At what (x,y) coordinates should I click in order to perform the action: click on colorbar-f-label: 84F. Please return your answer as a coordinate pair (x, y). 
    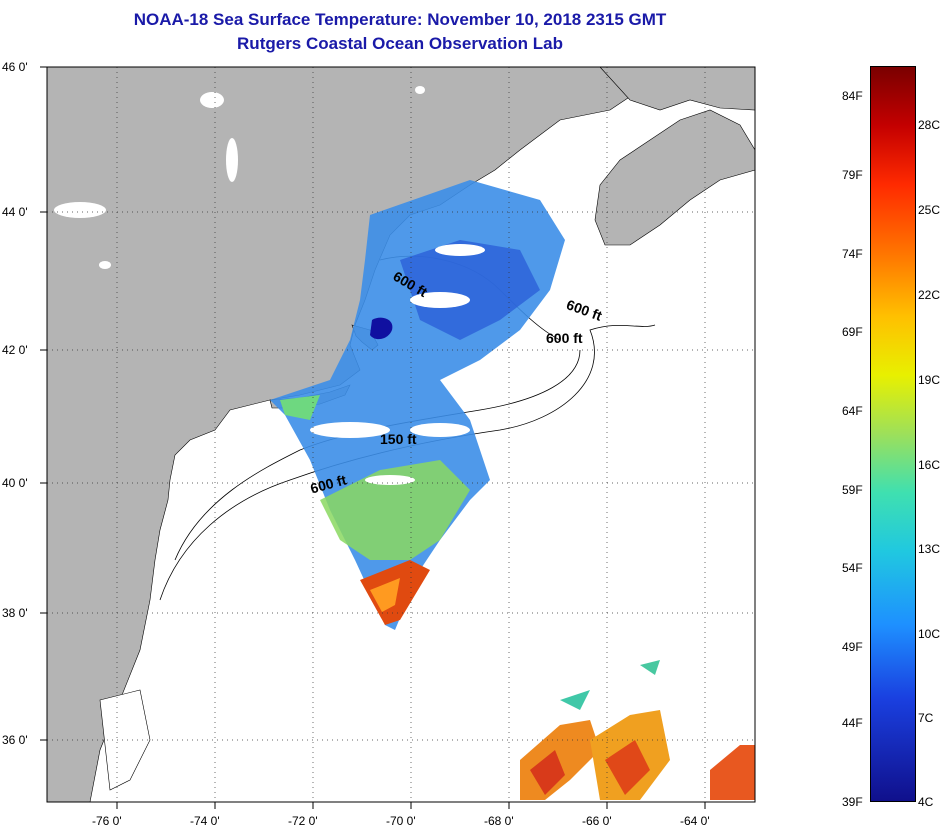
    Looking at the image, I should click on (852, 96).